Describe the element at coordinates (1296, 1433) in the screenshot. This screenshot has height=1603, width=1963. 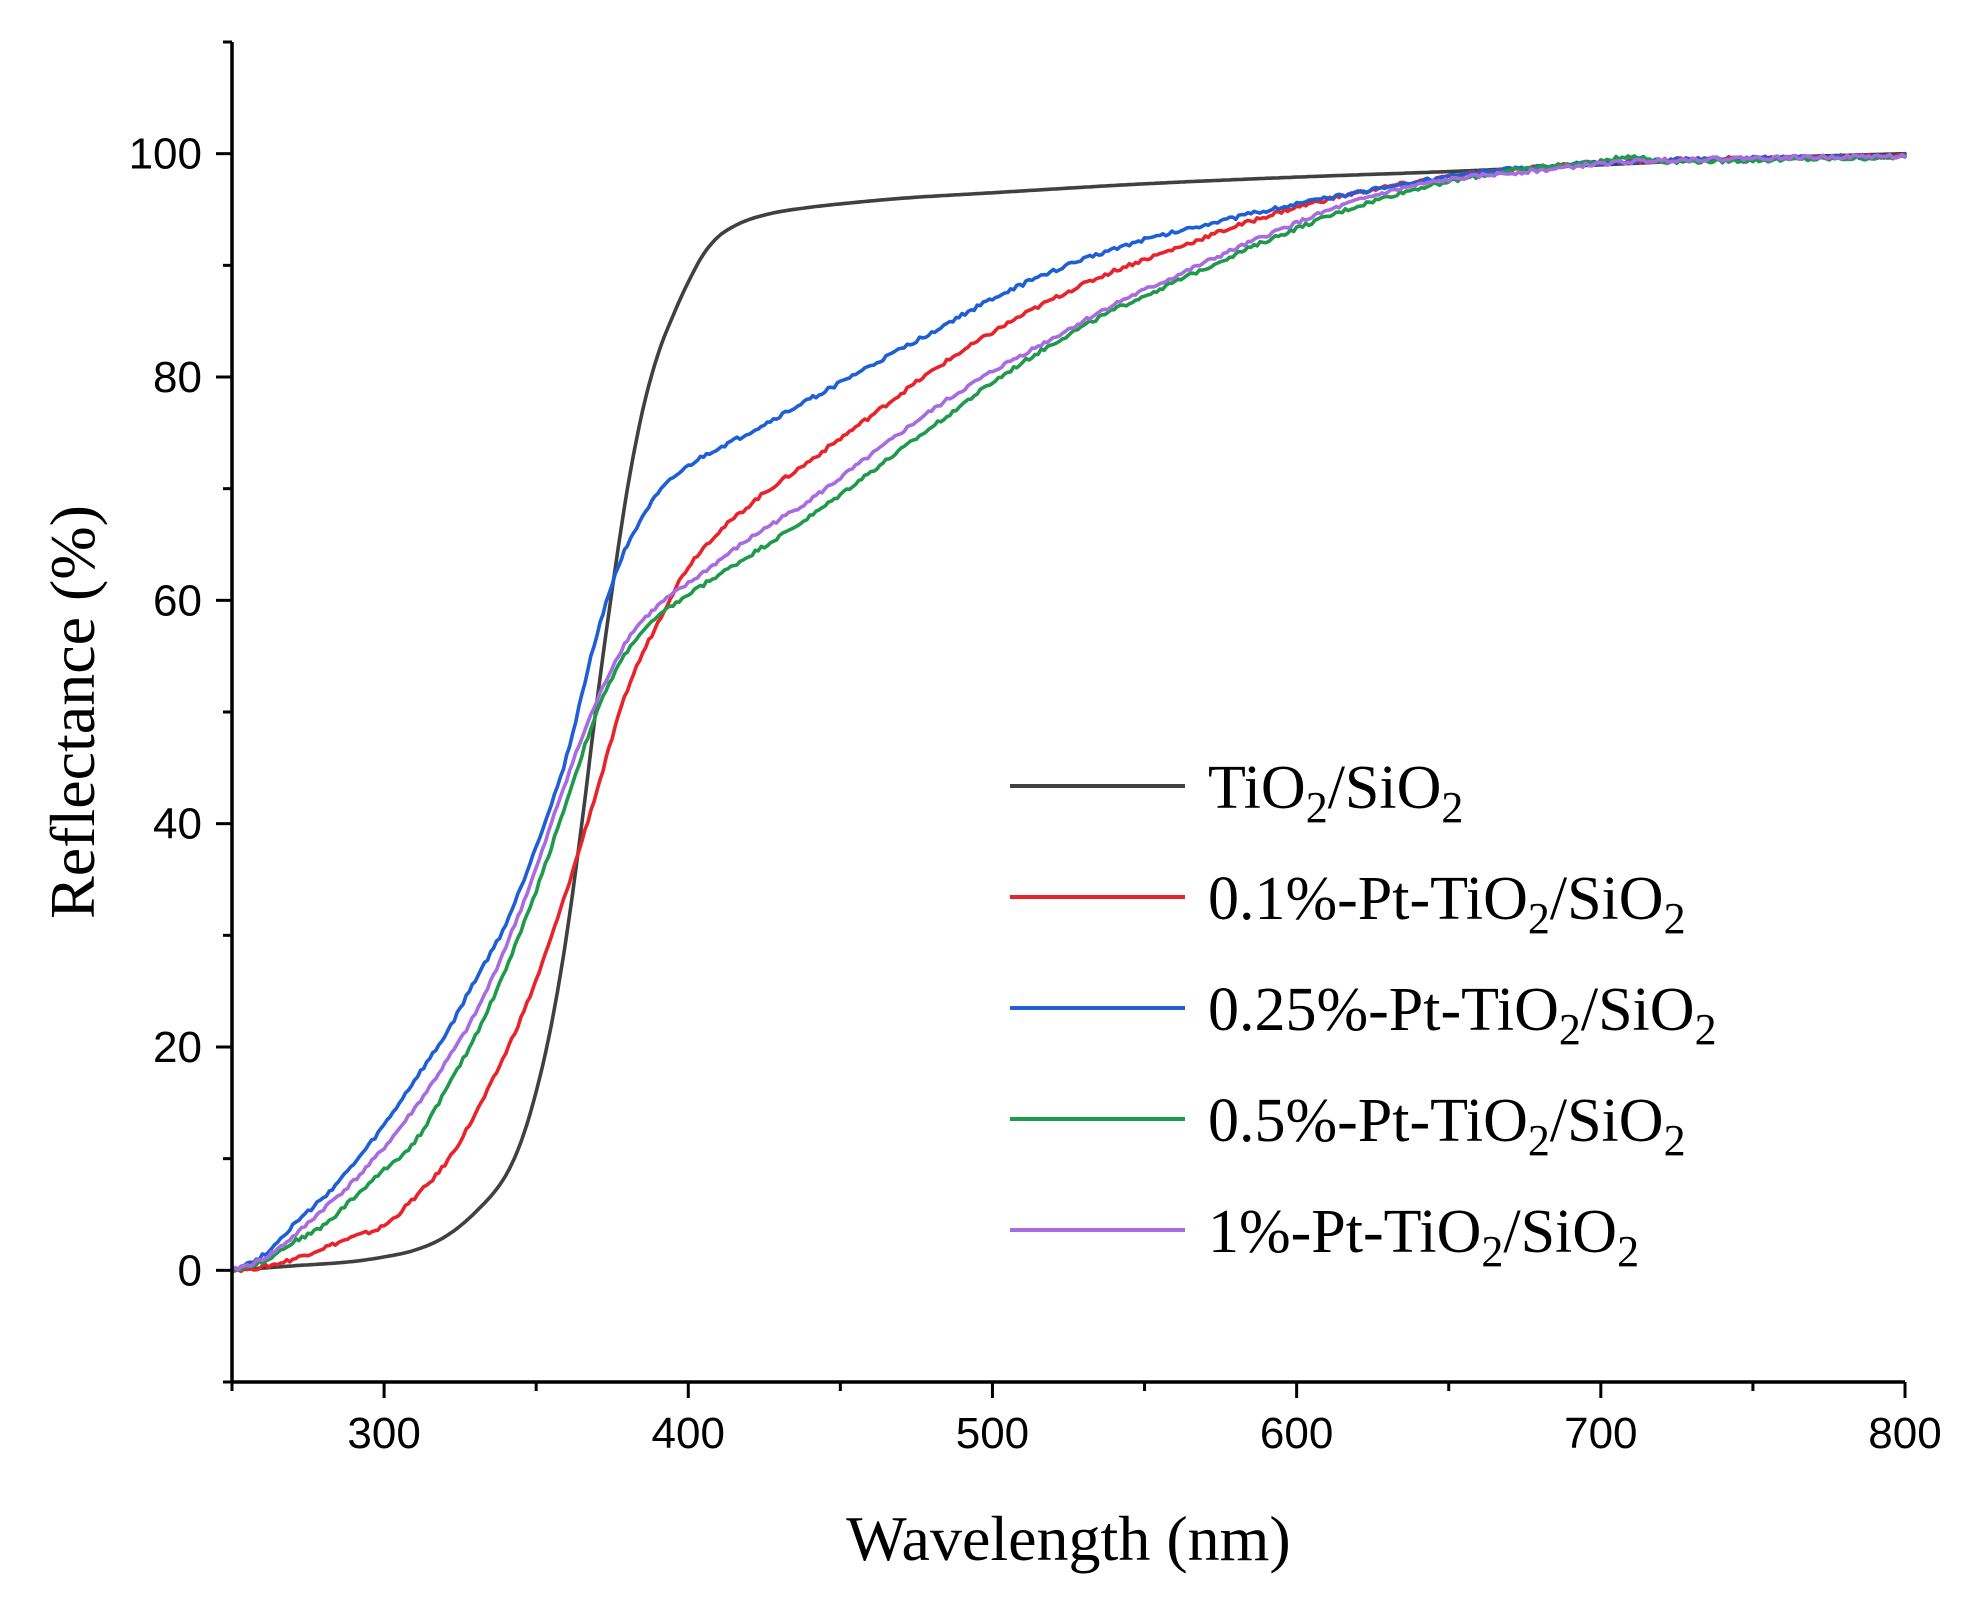
I see `x-tick-label: 600` at that location.